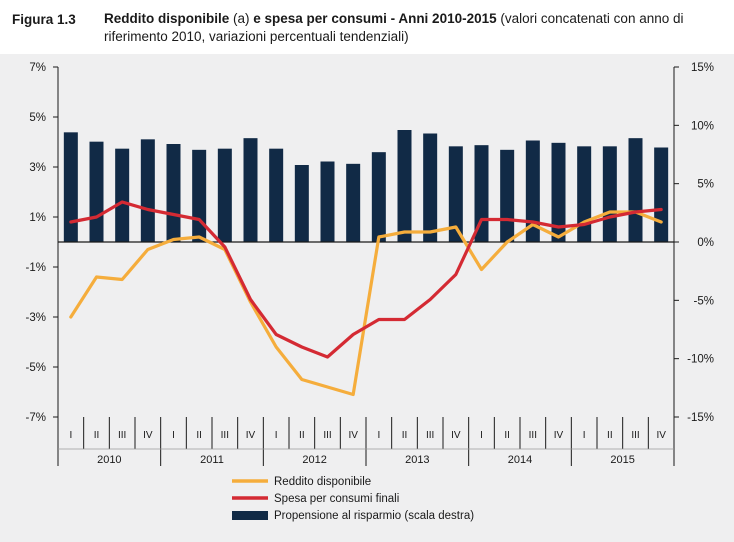 This screenshot has width=734, height=542. I want to click on year-label: 2015, so click(622, 460).